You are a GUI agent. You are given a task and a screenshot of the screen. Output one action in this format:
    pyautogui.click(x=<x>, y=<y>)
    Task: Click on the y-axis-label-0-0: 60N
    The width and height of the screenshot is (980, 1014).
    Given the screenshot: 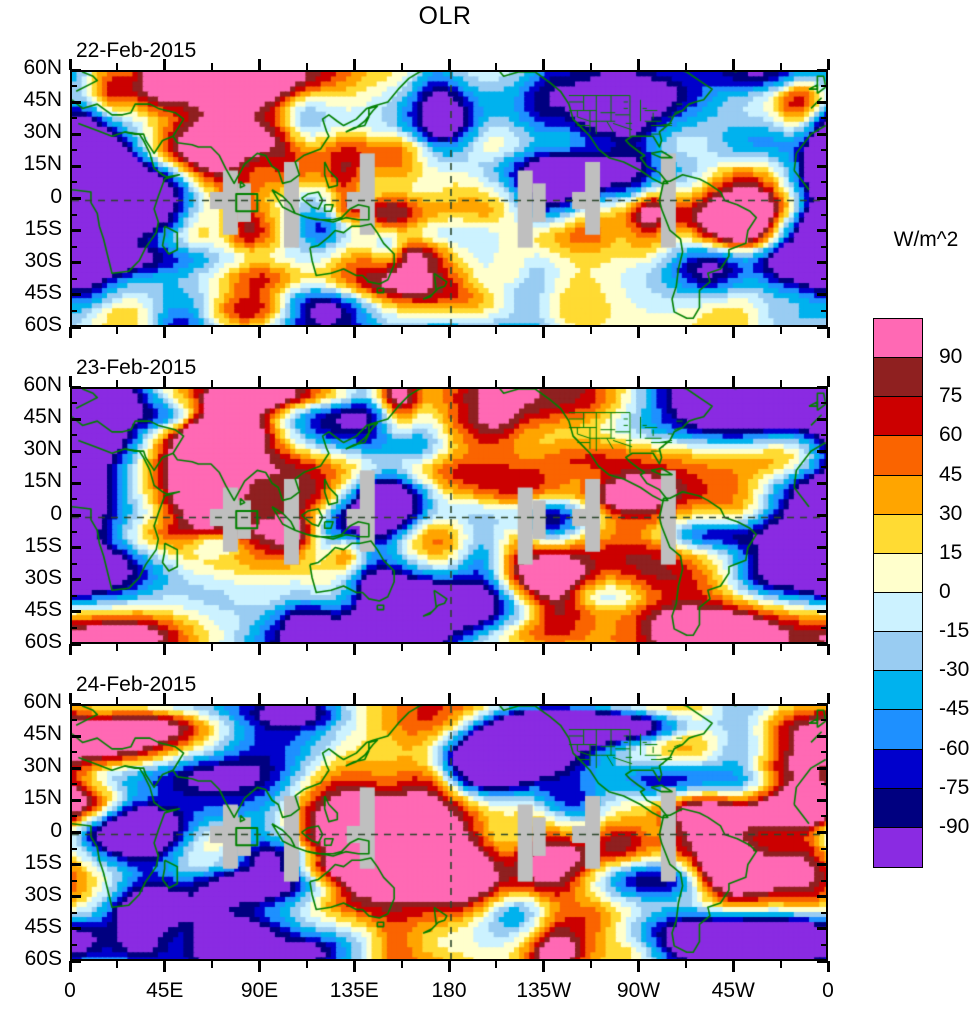 What is the action you would take?
    pyautogui.click(x=42, y=67)
    